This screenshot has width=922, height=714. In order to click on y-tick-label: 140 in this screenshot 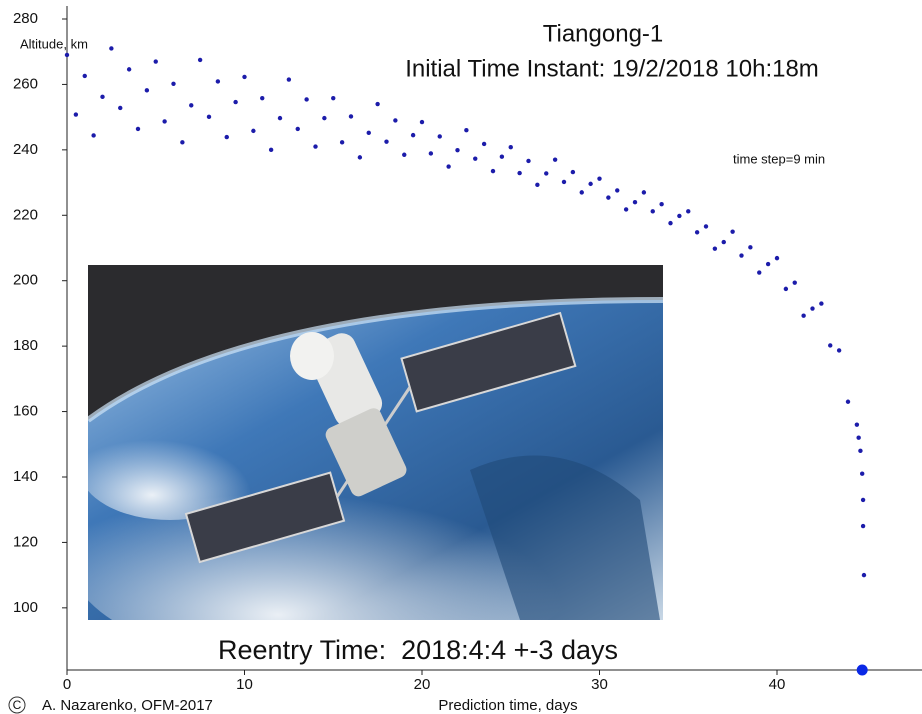, I will do `click(25, 476)`.